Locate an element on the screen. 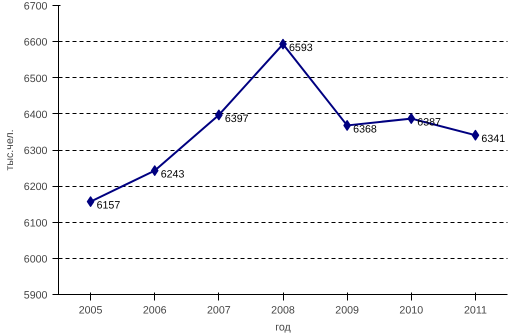 Image resolution: width=512 pixels, height=336 pixels. x-tick-label: 2007 is located at coordinates (219, 310).